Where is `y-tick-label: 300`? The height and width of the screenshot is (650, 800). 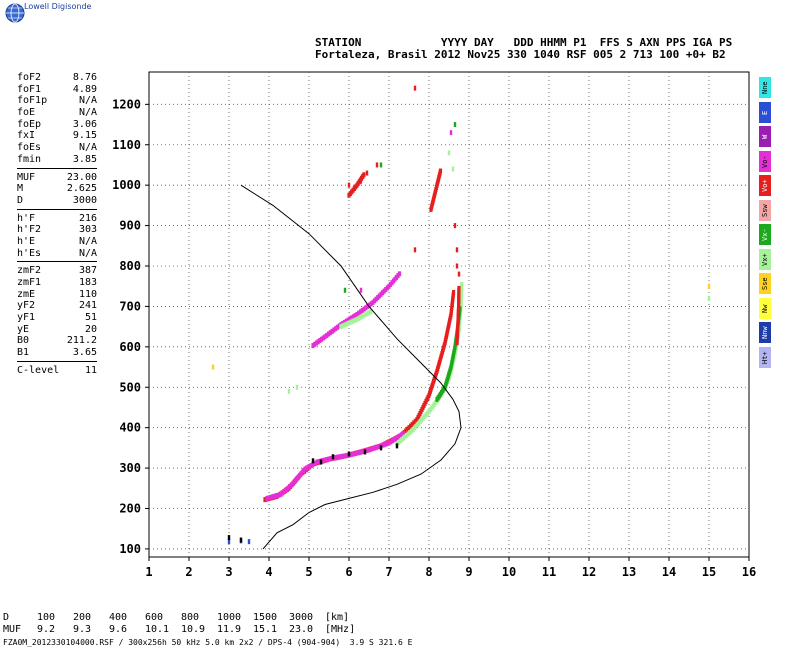 y-tick-label: 300 is located at coordinates (130, 468).